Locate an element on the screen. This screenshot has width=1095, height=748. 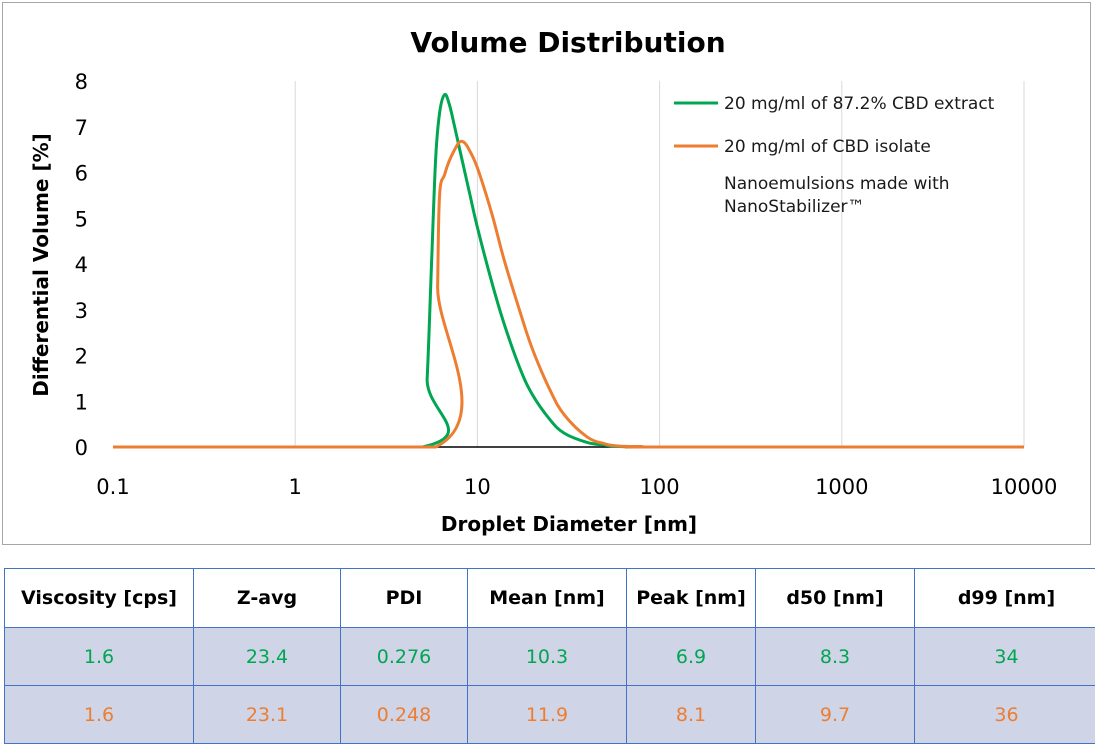
y-tick-label: 1 is located at coordinates (81, 402).